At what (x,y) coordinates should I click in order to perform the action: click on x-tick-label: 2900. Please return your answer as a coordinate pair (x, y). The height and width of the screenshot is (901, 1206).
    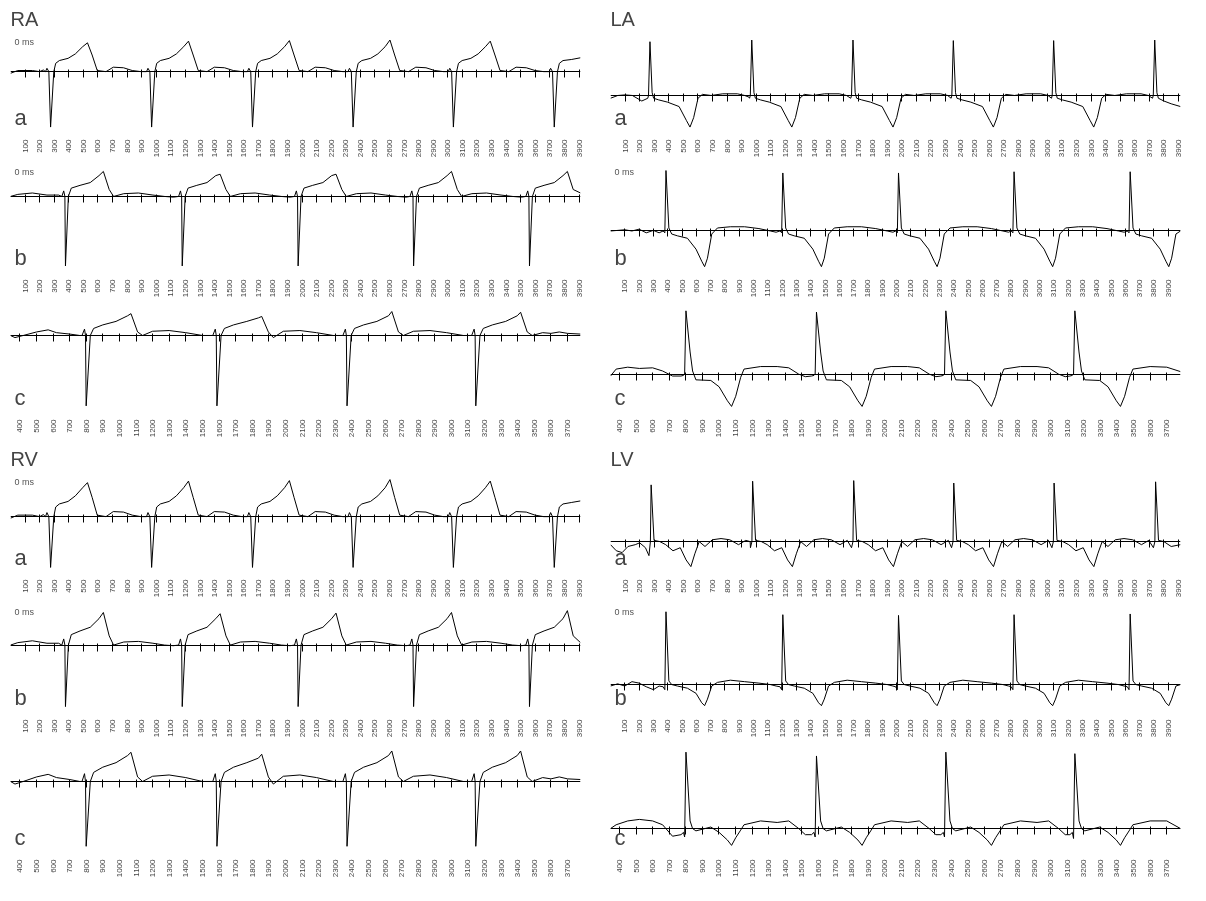
    Looking at the image, I should click on (1025, 288).